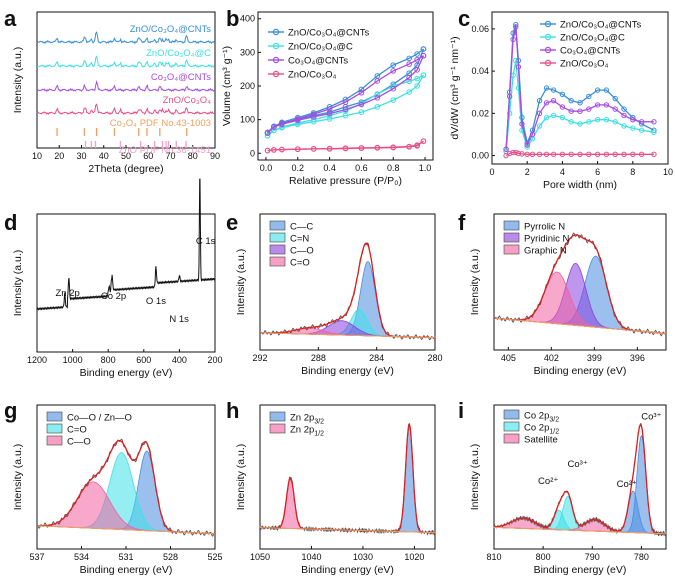 Image resolution: width=675 pixels, height=581 pixels. I want to click on legend-marker, so click(548, 24).